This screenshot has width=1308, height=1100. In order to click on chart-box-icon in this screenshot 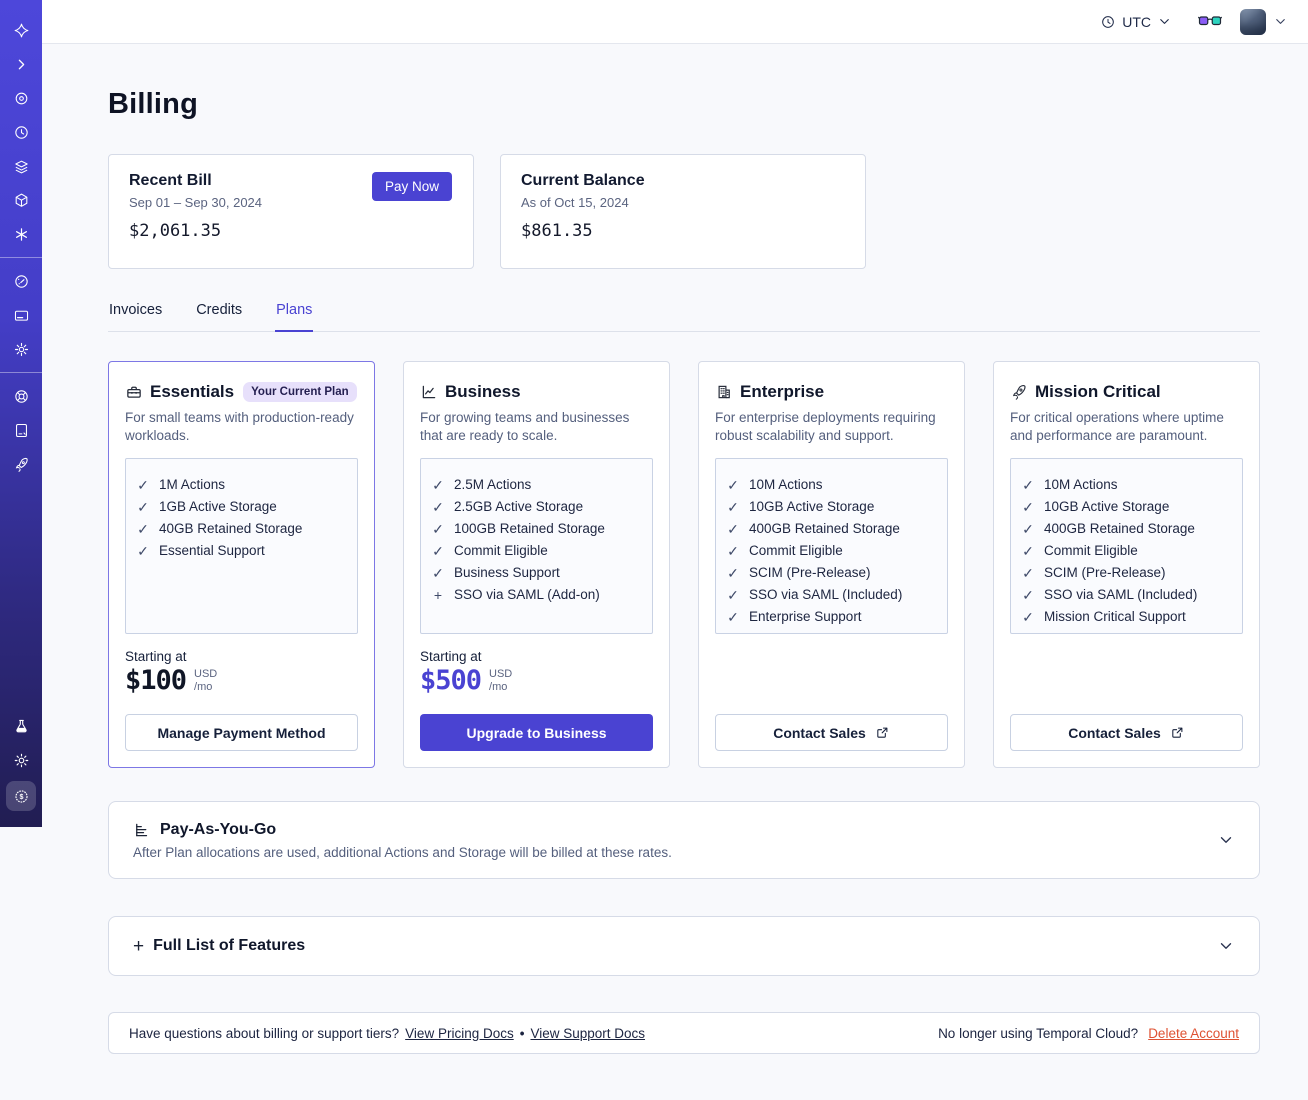, I will do `click(429, 392)`.